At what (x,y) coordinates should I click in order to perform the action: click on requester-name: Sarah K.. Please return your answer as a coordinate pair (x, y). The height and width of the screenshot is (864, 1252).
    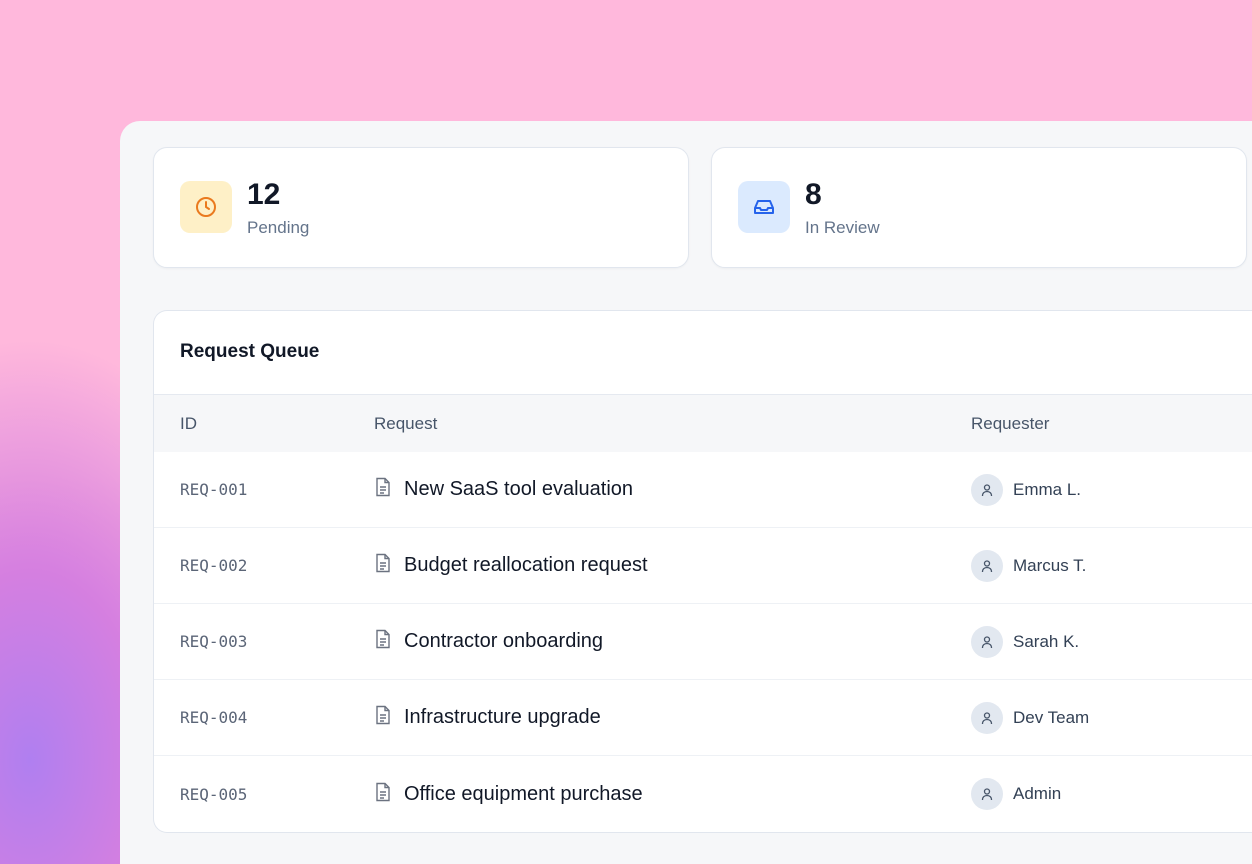
    Looking at the image, I should click on (1046, 641).